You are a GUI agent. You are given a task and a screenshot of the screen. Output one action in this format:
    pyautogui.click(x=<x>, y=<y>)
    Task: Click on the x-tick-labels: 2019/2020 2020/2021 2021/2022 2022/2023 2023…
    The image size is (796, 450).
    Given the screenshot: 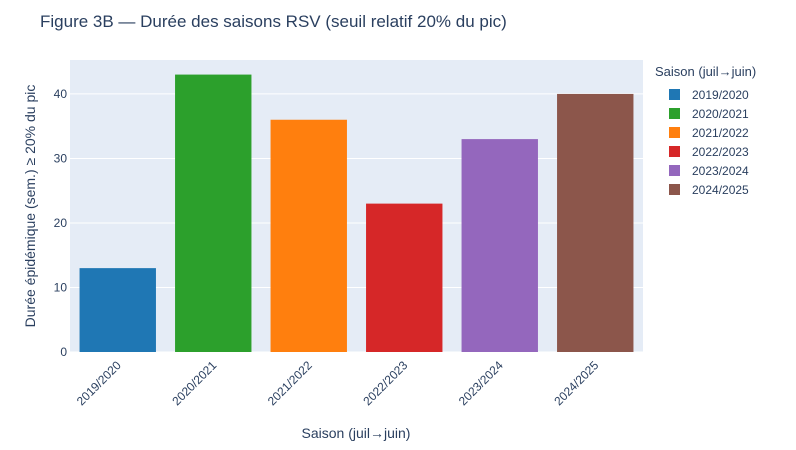 What is the action you would take?
    pyautogui.click(x=338, y=383)
    